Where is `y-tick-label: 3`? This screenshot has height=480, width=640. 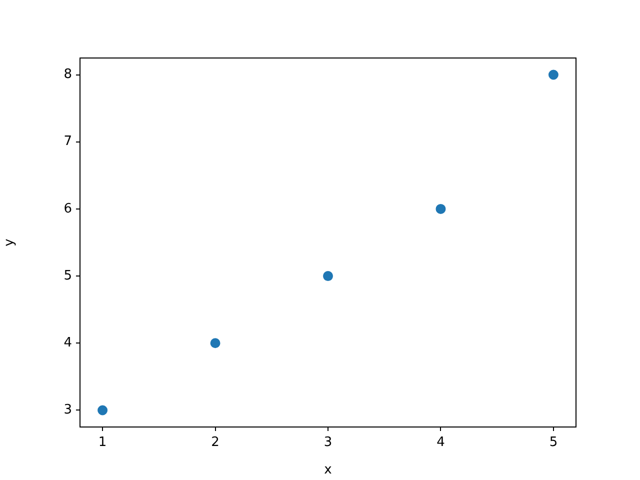 y-tick-label: 3 is located at coordinates (68, 410).